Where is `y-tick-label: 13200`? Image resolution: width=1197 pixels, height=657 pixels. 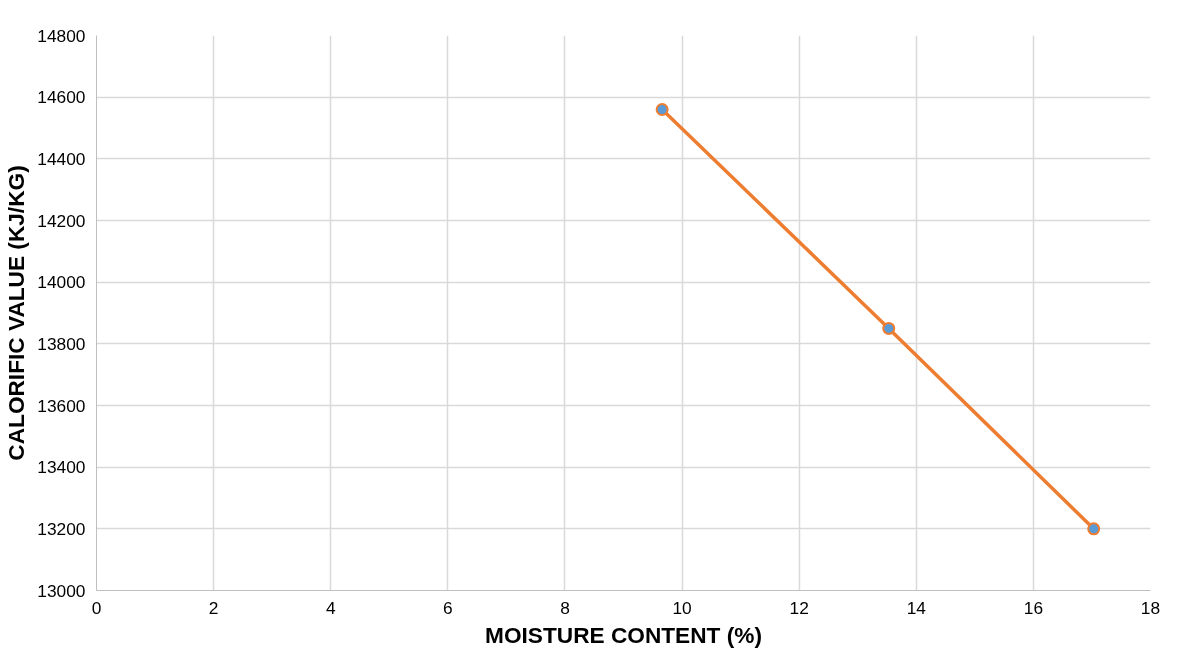 y-tick-label: 13200 is located at coordinates (61, 528).